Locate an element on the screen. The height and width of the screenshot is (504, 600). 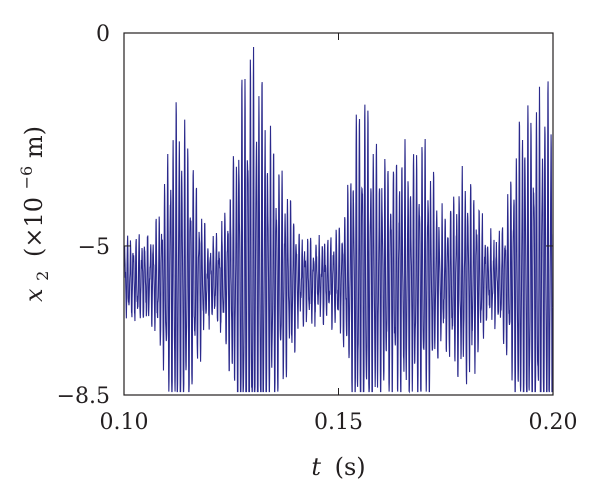
y-axis-subscript: 2 is located at coordinates (42, 276).